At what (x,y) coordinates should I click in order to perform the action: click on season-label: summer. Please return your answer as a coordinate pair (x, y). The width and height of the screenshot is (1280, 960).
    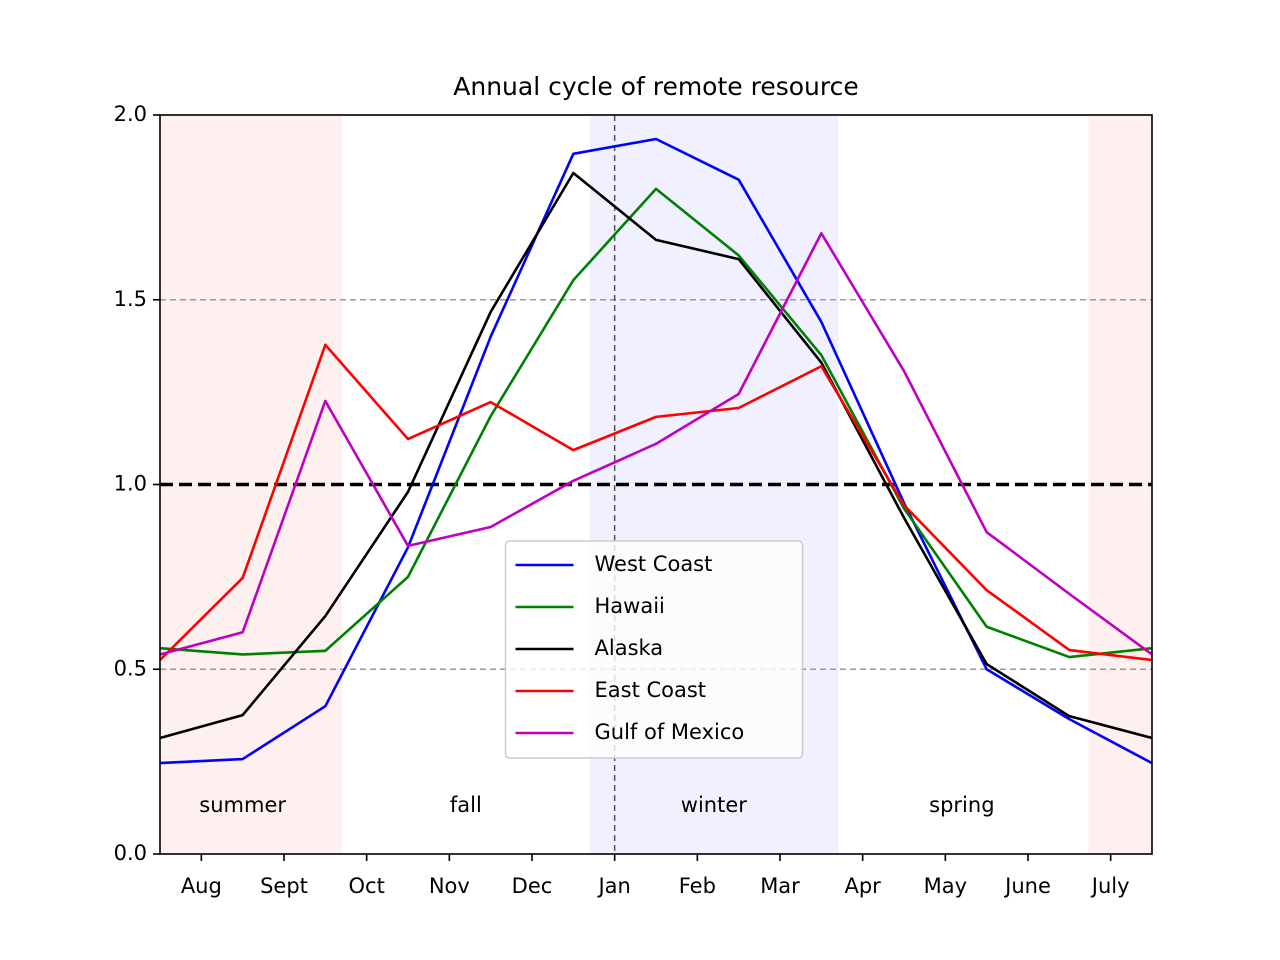
    Looking at the image, I should click on (242, 805).